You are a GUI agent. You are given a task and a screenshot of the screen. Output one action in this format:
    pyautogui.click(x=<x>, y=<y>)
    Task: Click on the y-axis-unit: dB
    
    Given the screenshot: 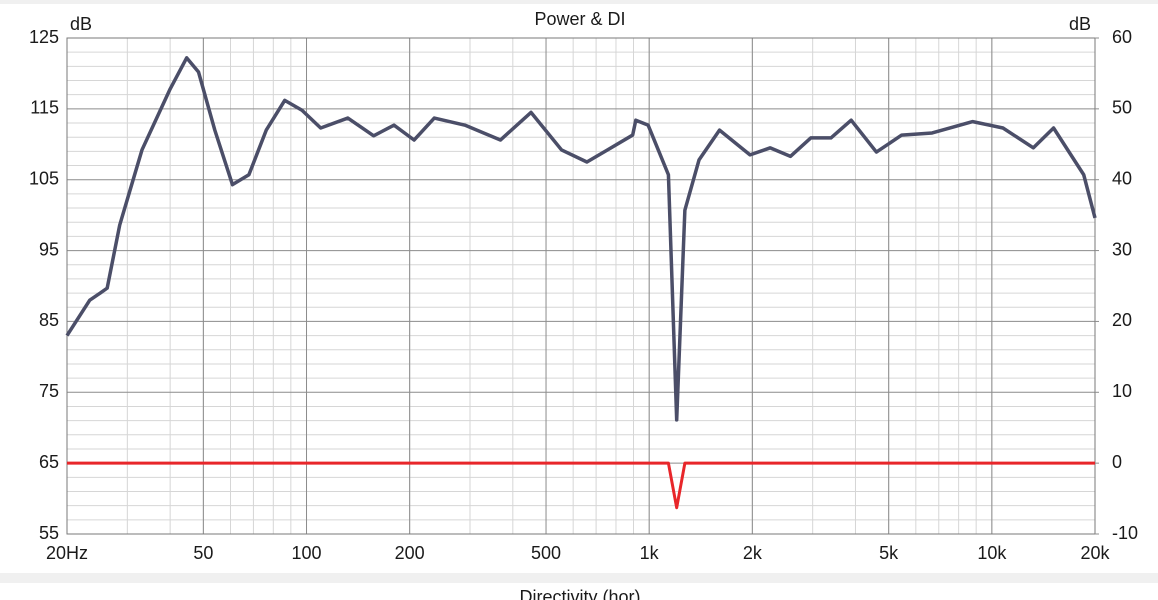 What is the action you would take?
    pyautogui.click(x=81, y=24)
    